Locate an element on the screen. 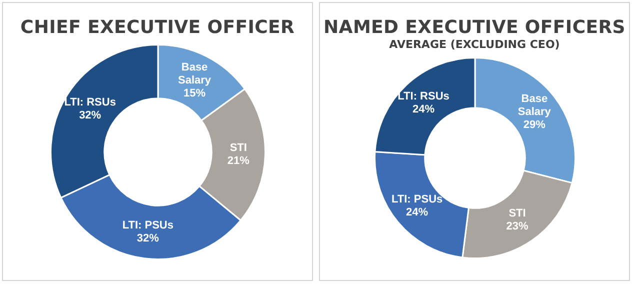 Image resolution: width=633 pixels, height=285 pixels. data-label: 29% is located at coordinates (534, 124).